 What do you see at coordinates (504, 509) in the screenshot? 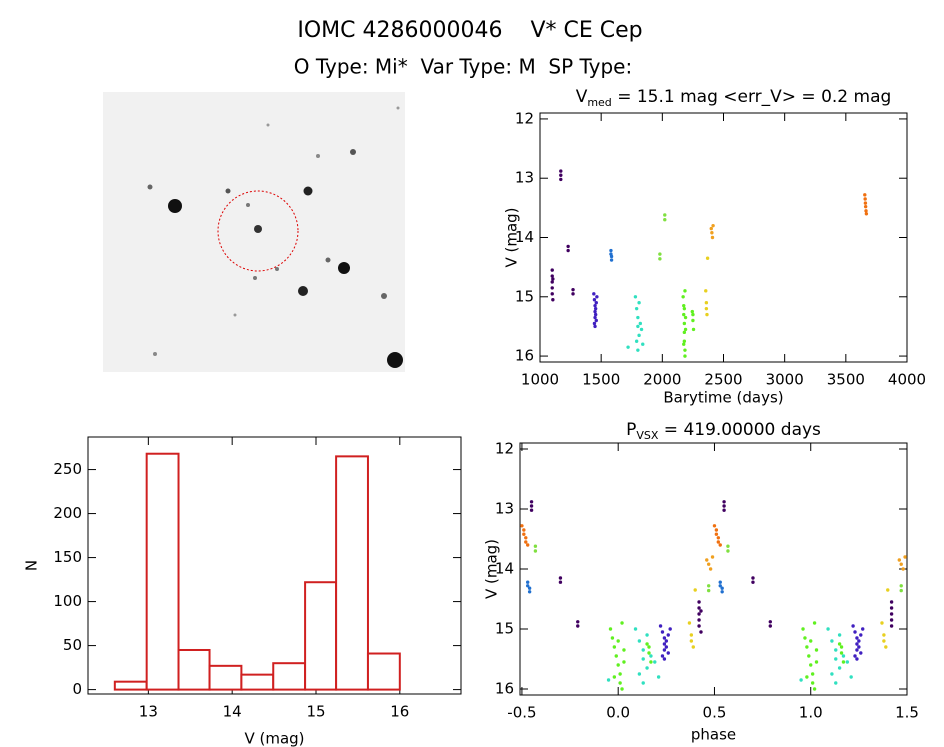
I see `y-tick-label: 13` at bounding box center [504, 509].